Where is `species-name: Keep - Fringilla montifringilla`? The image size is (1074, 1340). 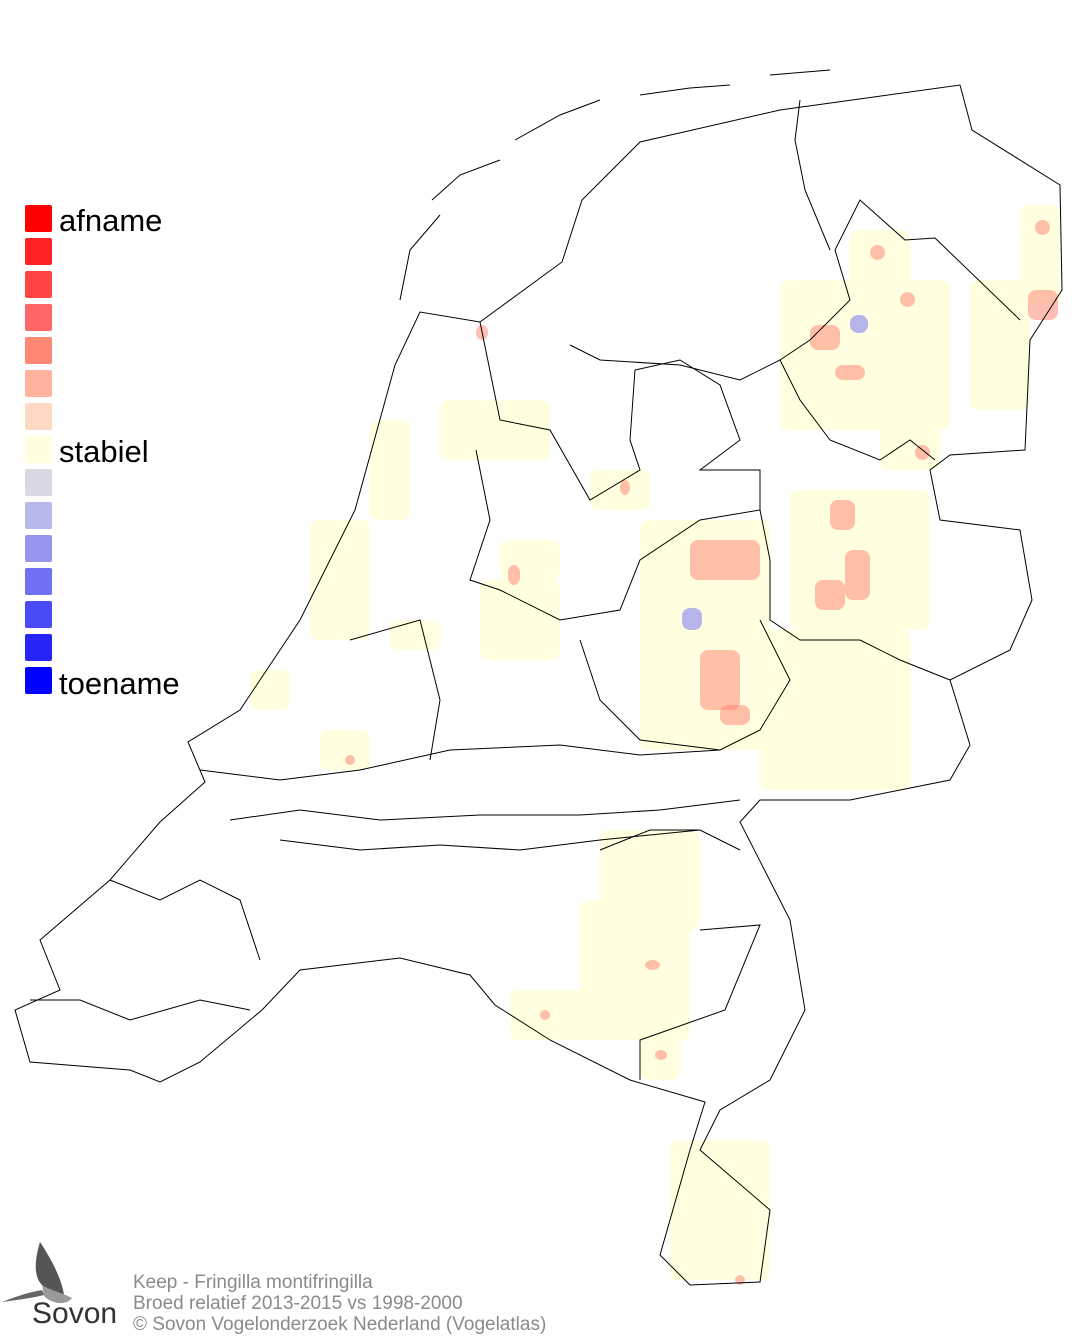
species-name: Keep - Fringilla montifringilla is located at coordinates (253, 1282).